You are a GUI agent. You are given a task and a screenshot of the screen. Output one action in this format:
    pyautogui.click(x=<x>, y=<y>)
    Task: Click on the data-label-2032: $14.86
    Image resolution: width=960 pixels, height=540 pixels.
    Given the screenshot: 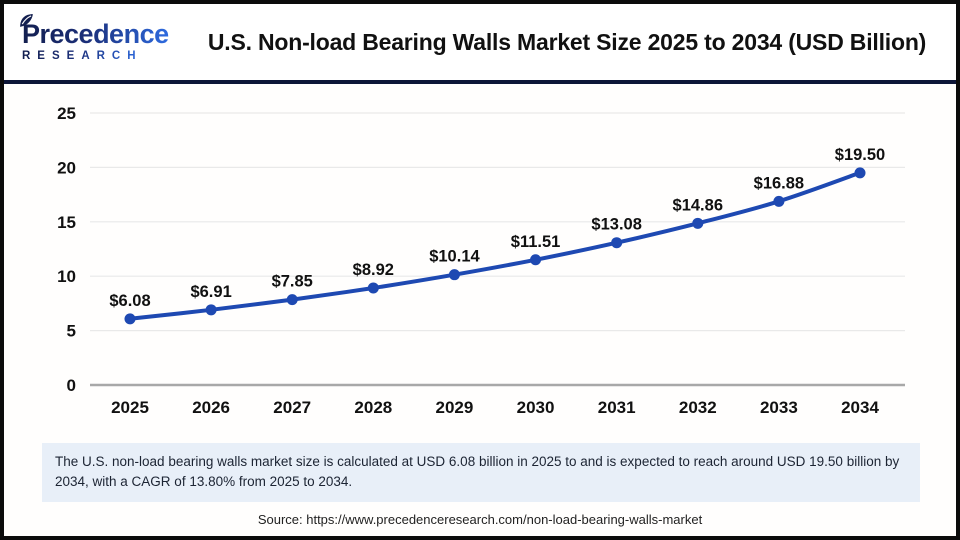 What is the action you would take?
    pyautogui.click(x=698, y=205)
    